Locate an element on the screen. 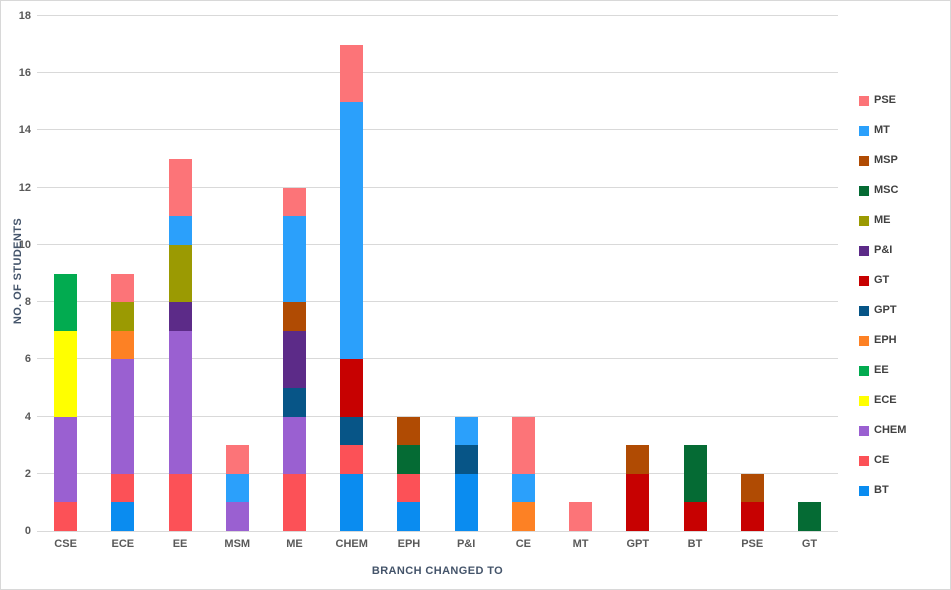 The height and width of the screenshot is (590, 951). legend-item-gt: GT is located at coordinates (882, 280).